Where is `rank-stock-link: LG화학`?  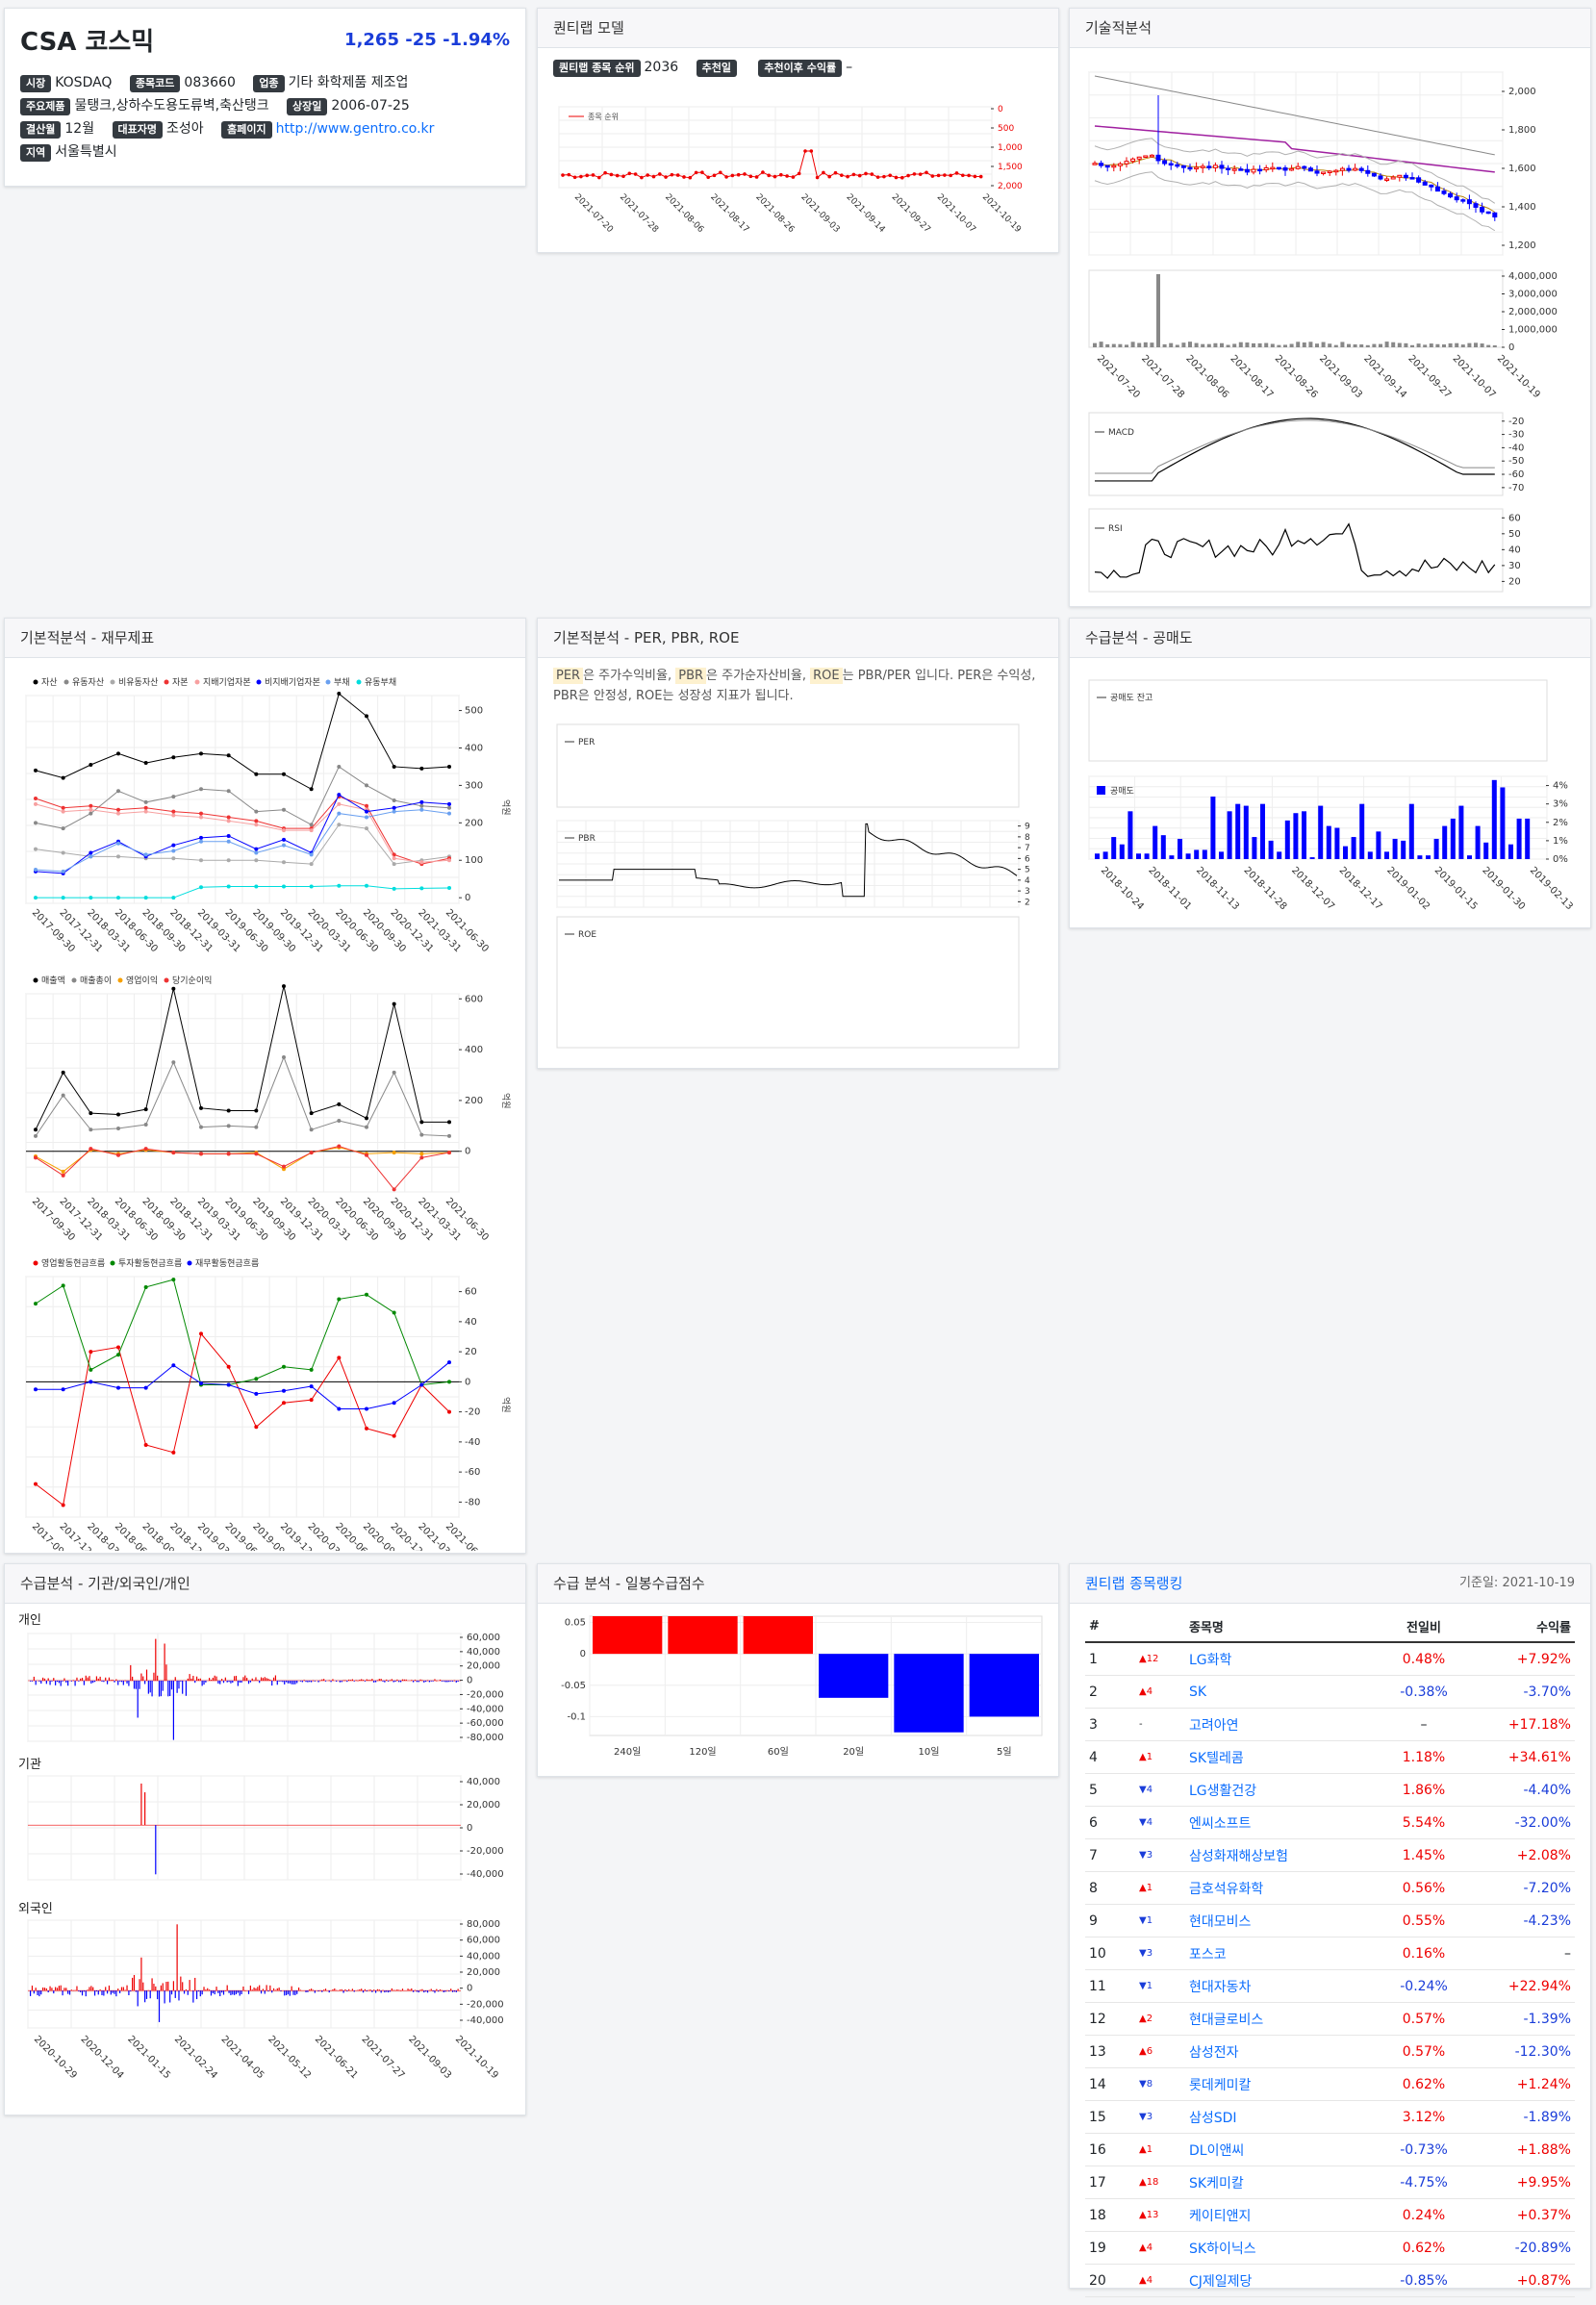 rank-stock-link: LG화학 is located at coordinates (1210, 1660).